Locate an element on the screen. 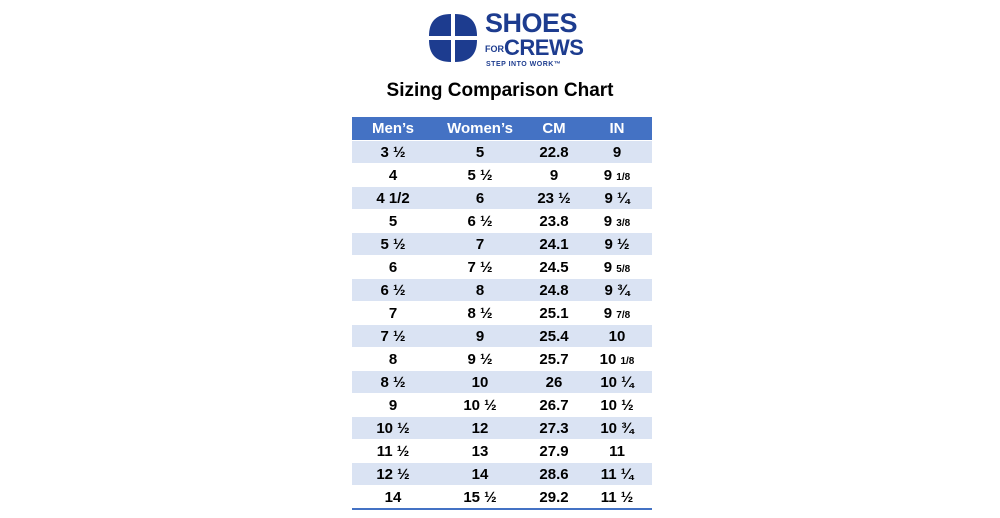 The image size is (1000, 518). cell-in-fraction: 5/8 is located at coordinates (623, 269).